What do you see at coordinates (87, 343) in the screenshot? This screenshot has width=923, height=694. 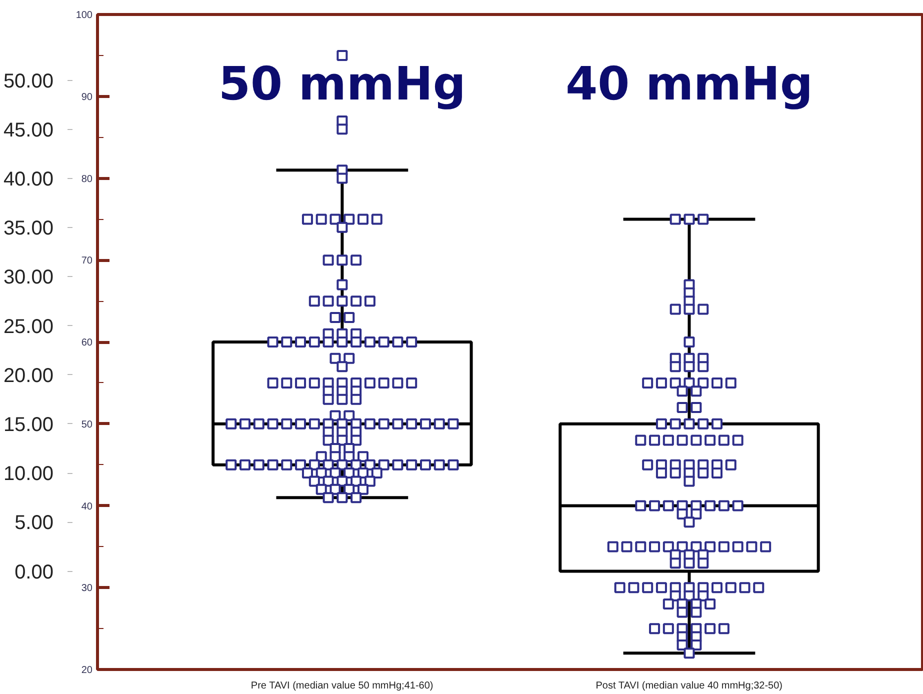 I see `y-tick-label: 60` at bounding box center [87, 343].